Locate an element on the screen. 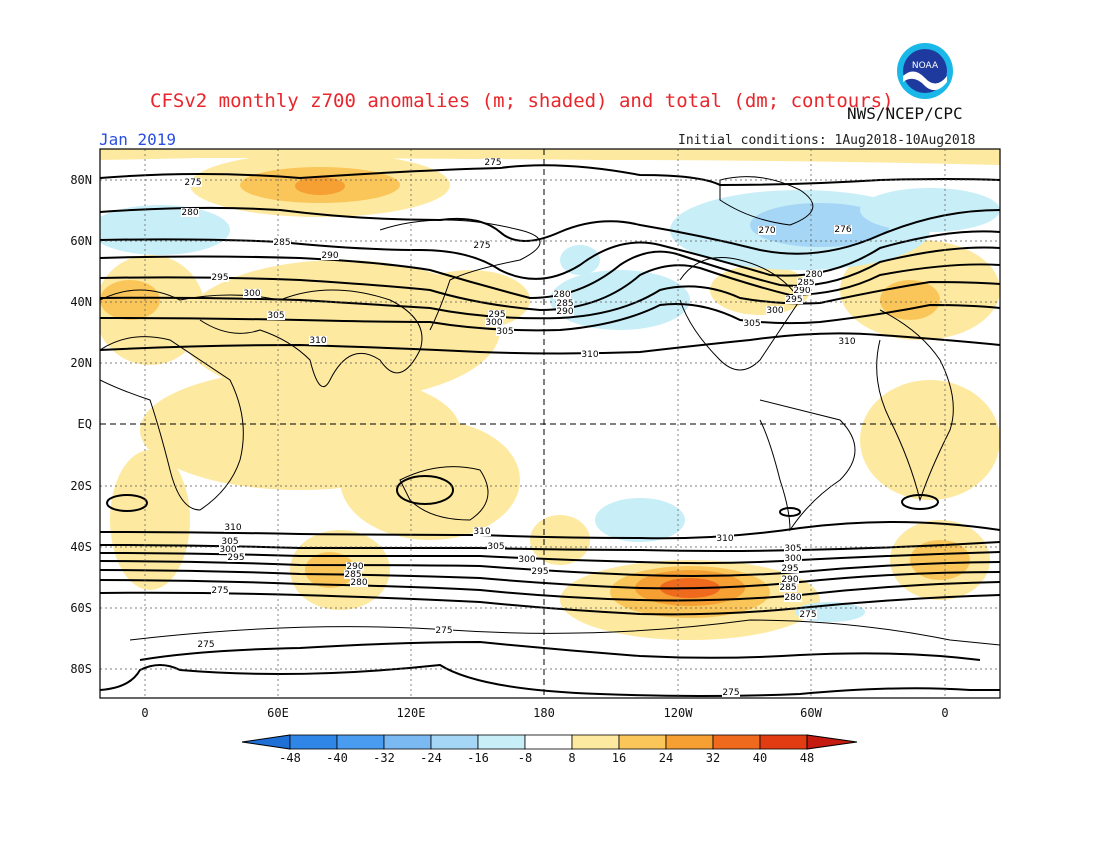 The height and width of the screenshot is (850, 1100). colorbar-label: -48 is located at coordinates (290, 758).